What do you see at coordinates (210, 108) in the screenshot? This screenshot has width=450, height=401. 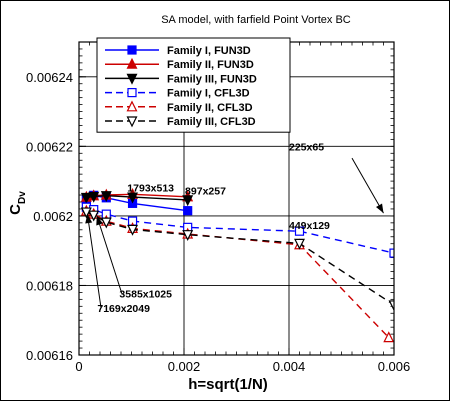 I see `legend-label-5: Family II, CFL3D` at bounding box center [210, 108].